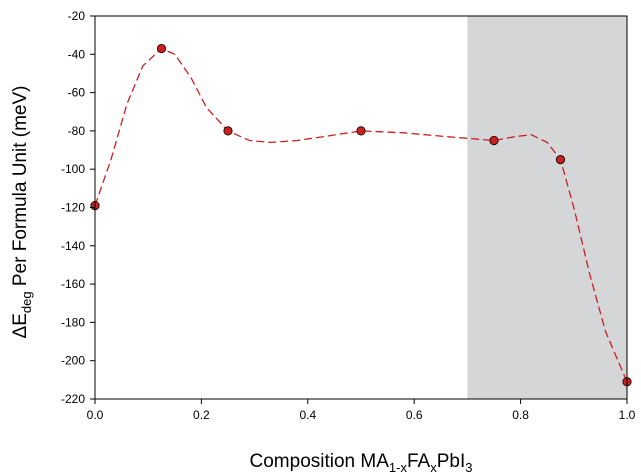  I want to click on x-tick-label-4: 0.8, so click(520, 415).